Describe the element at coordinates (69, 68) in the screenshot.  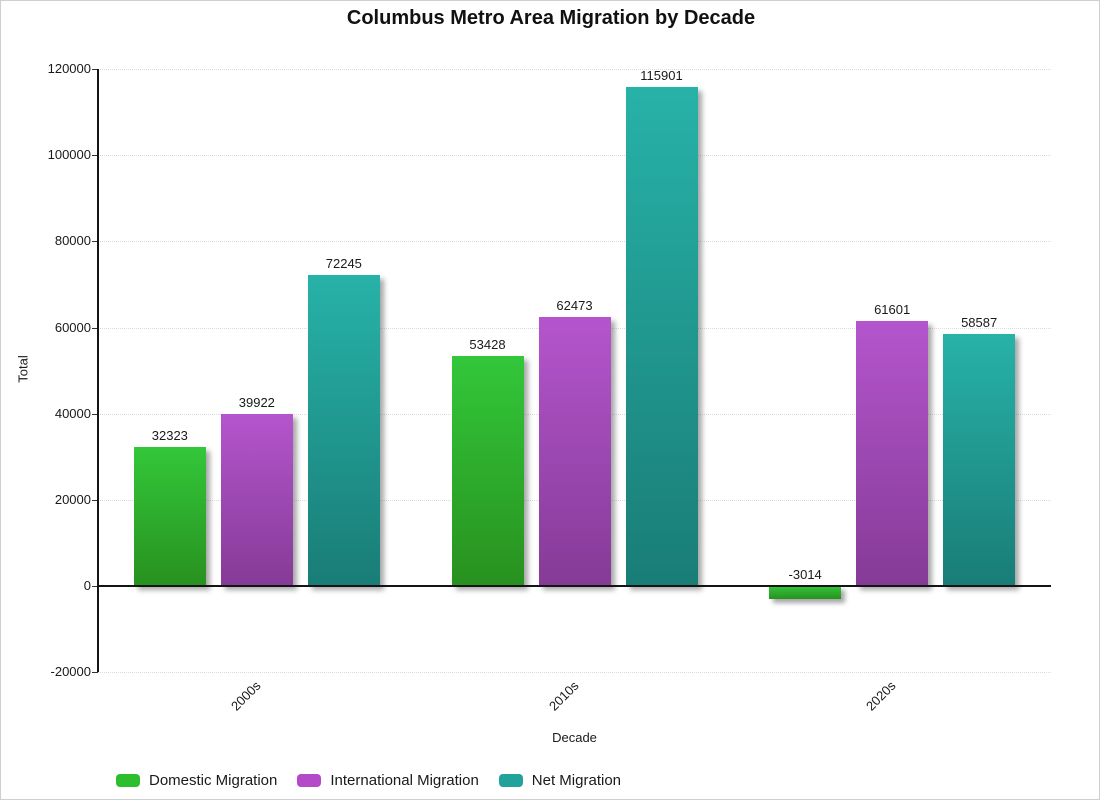
I see `y-tick-label: 120000` at that location.